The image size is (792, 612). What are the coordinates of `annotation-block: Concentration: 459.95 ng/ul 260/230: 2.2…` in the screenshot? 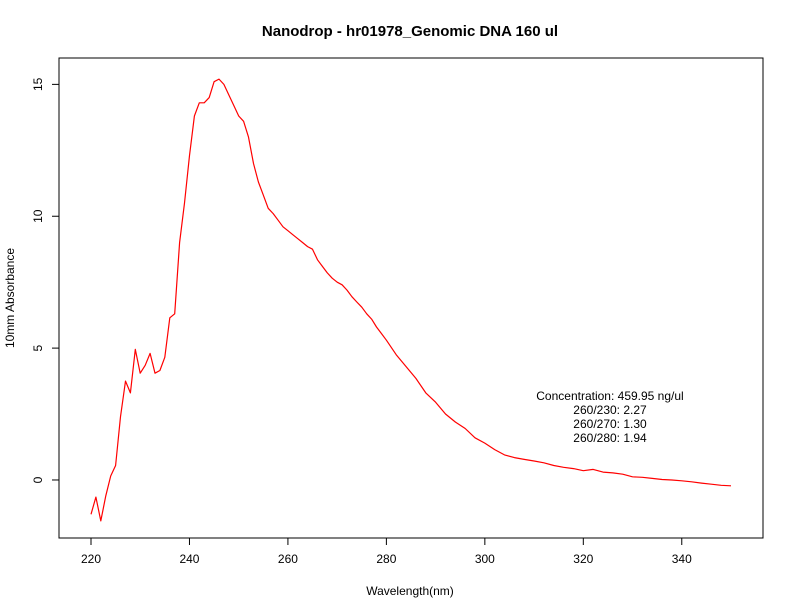 It's located at (609, 417).